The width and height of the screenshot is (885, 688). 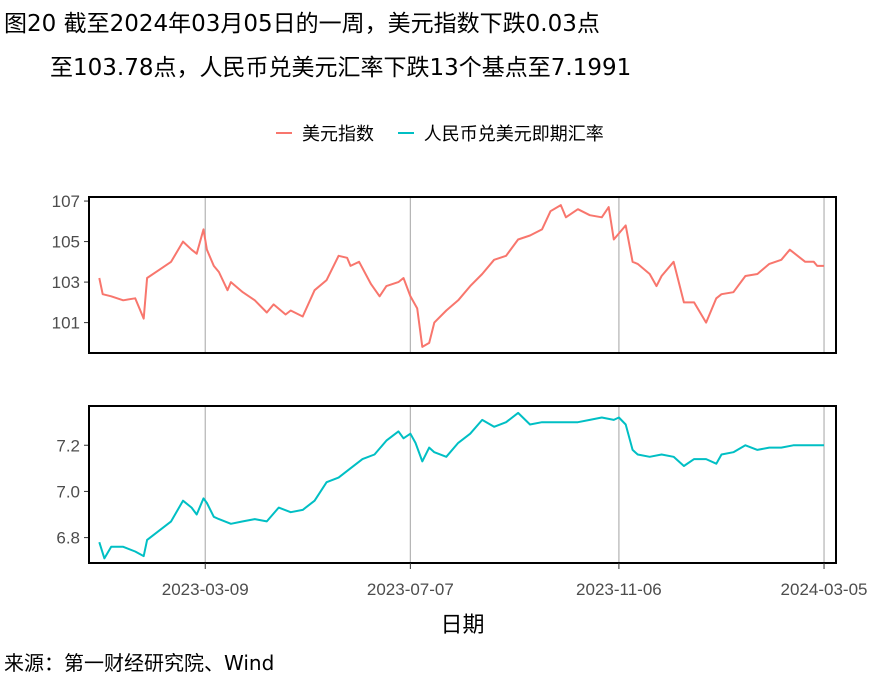 I want to click on y-tick-label-2-3: 7.2, so click(x=68, y=445).